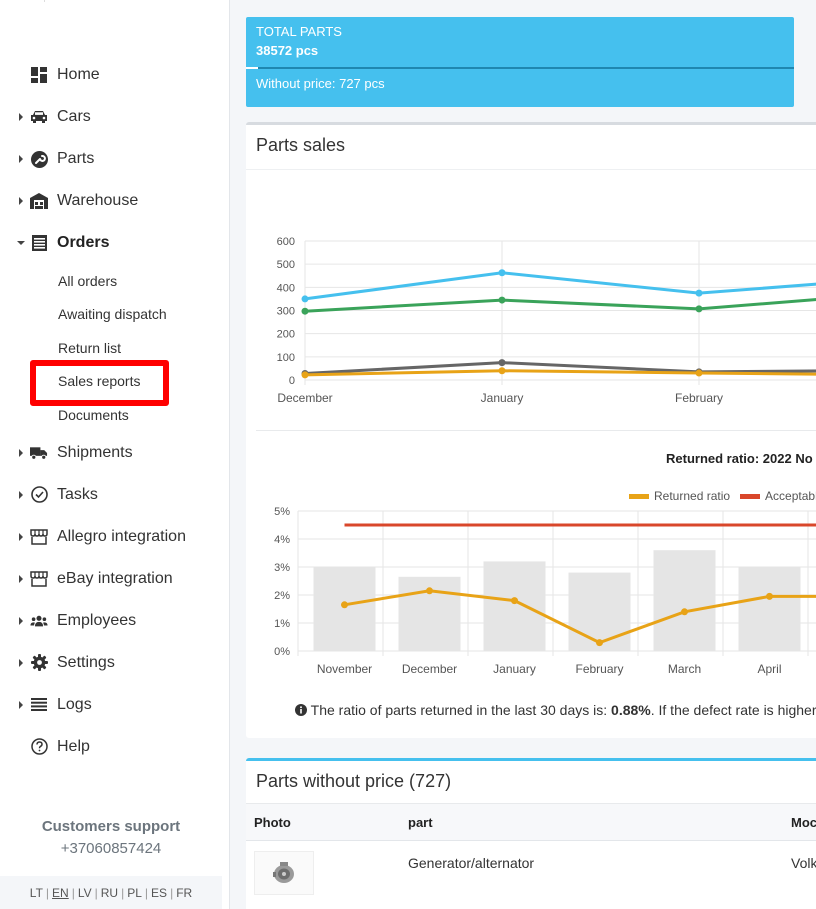 The width and height of the screenshot is (816, 909). I want to click on sidebar-item-label: Logs, so click(74, 704).